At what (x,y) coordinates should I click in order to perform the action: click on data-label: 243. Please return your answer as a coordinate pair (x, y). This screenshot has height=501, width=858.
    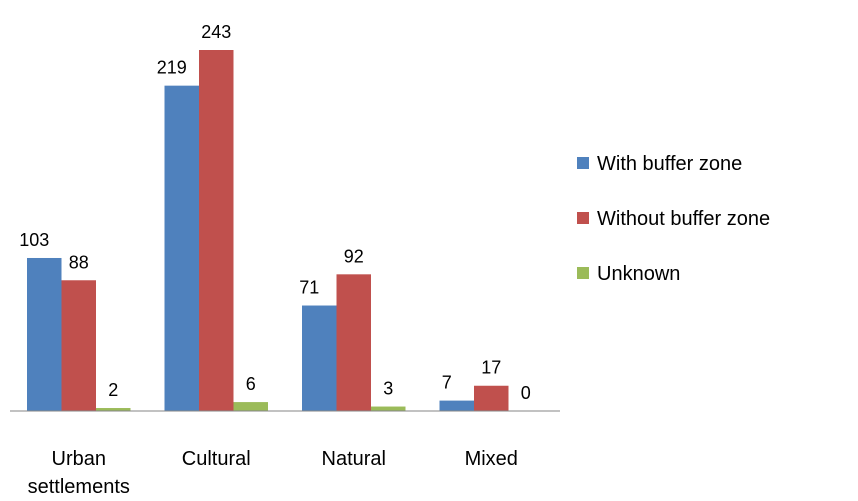
    Looking at the image, I should click on (216, 32).